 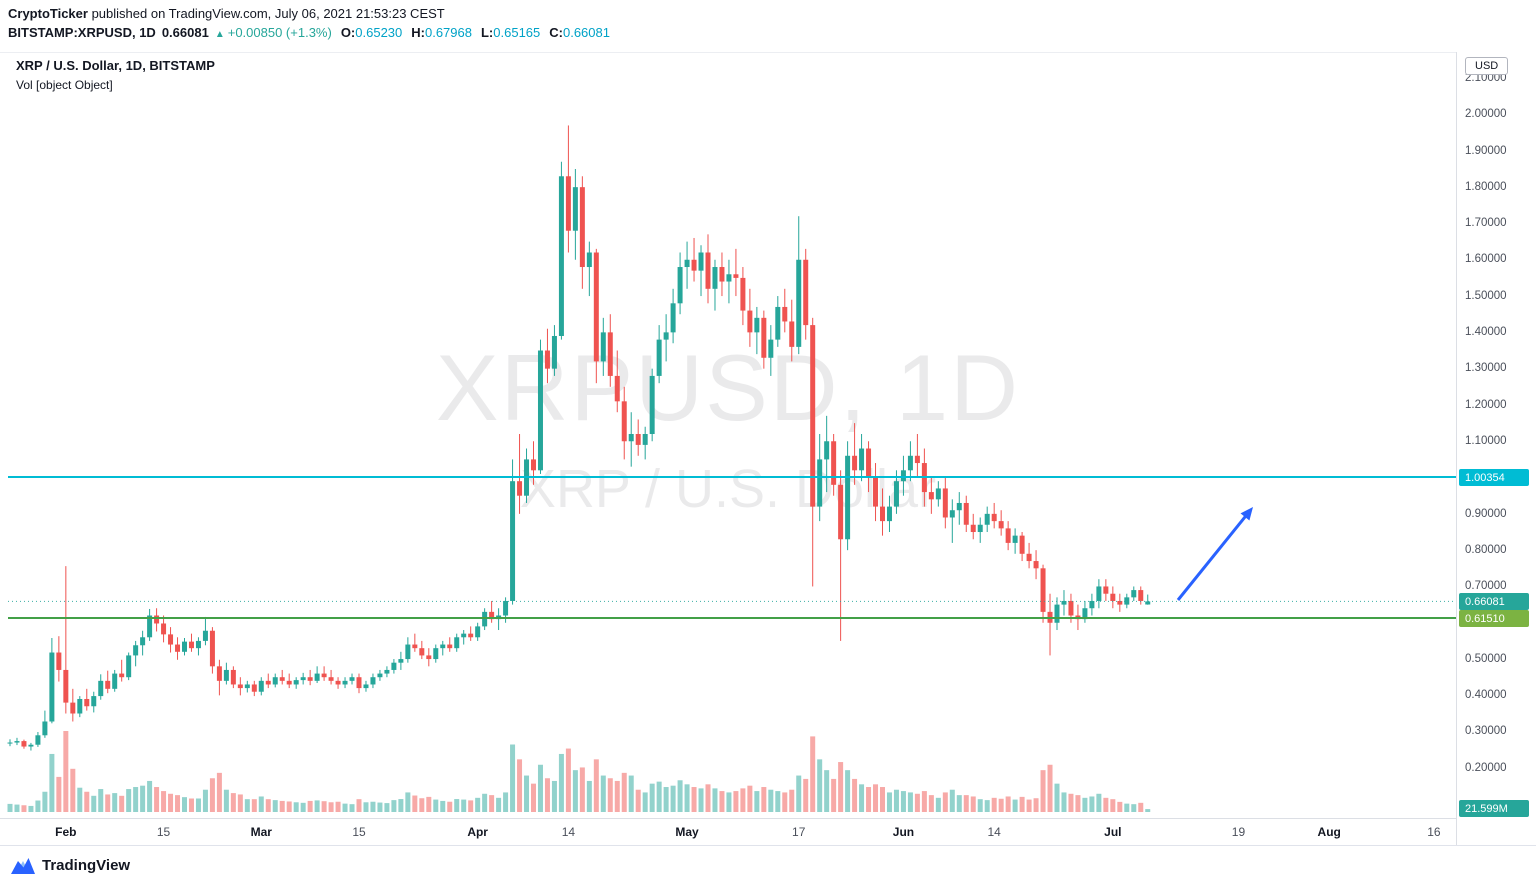 What do you see at coordinates (1487, 66) in the screenshot?
I see `currency-label: USD` at bounding box center [1487, 66].